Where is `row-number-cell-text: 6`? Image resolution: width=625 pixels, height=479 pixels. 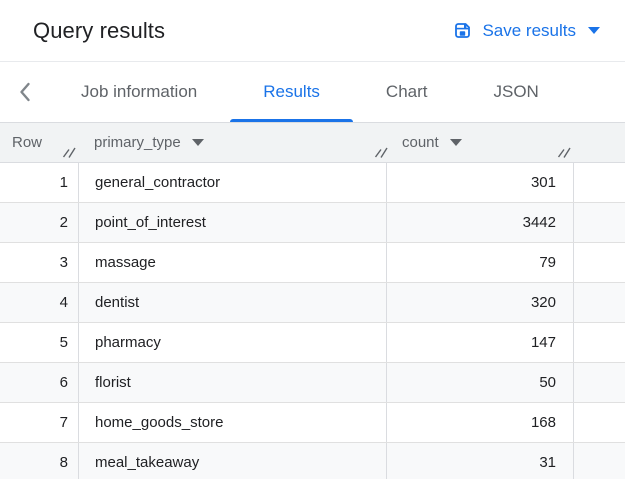 row-number-cell-text: 6 is located at coordinates (63, 382).